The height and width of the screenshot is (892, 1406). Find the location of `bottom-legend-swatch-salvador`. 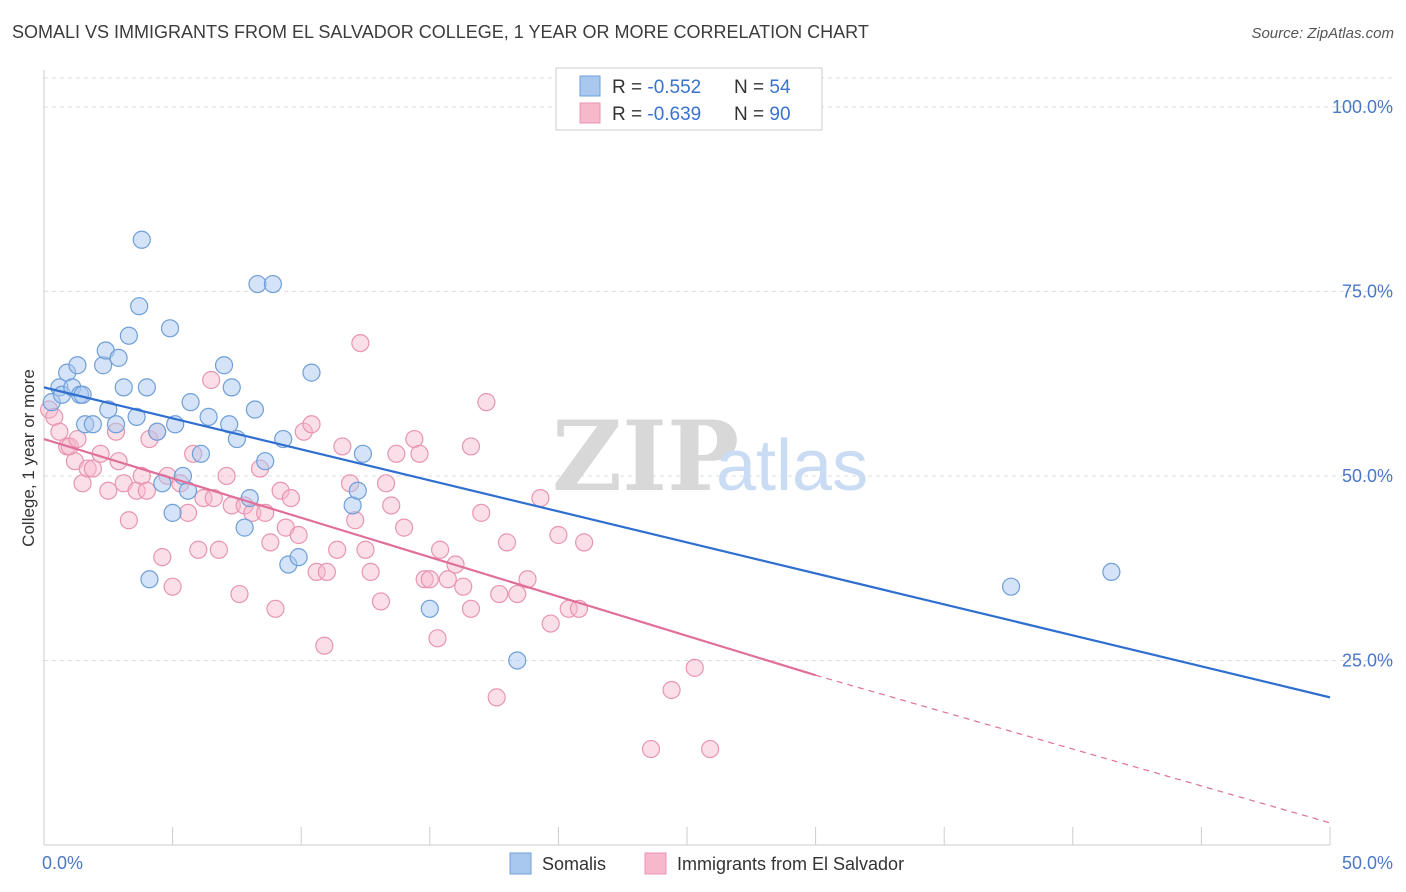

bottom-legend-swatch-salvador is located at coordinates (655, 863).